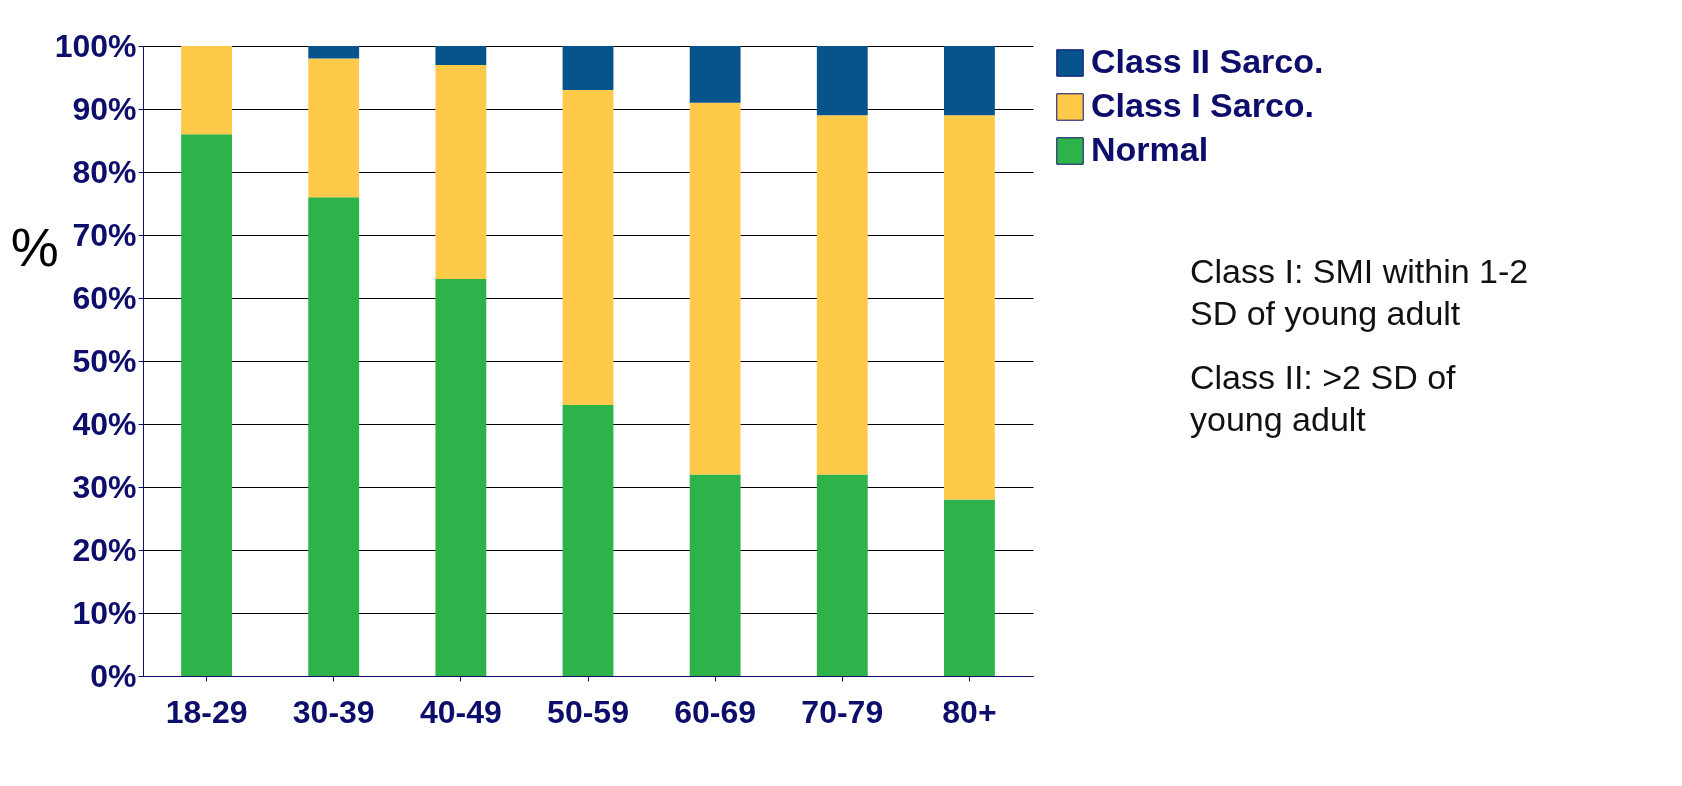 This screenshot has width=1682, height=786. What do you see at coordinates (333, 711) in the screenshot?
I see `x-tick-label: 30-39` at bounding box center [333, 711].